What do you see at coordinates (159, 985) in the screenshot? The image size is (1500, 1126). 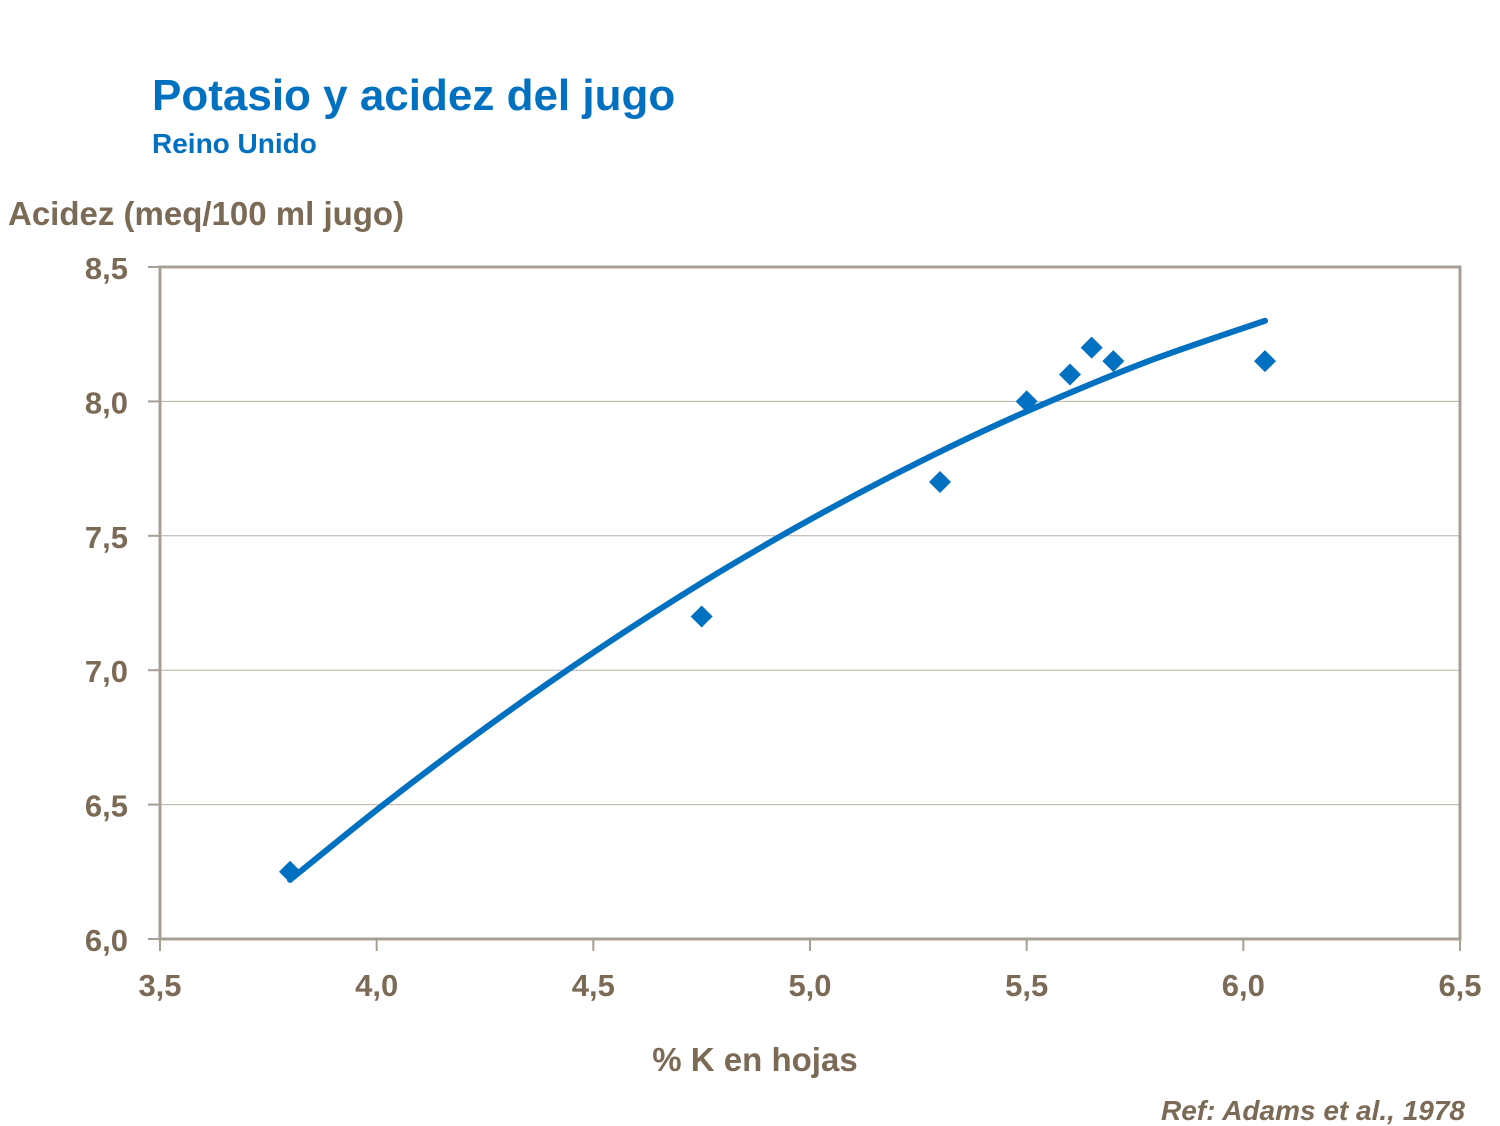 I see `x-tick-label: 3,5` at bounding box center [159, 985].